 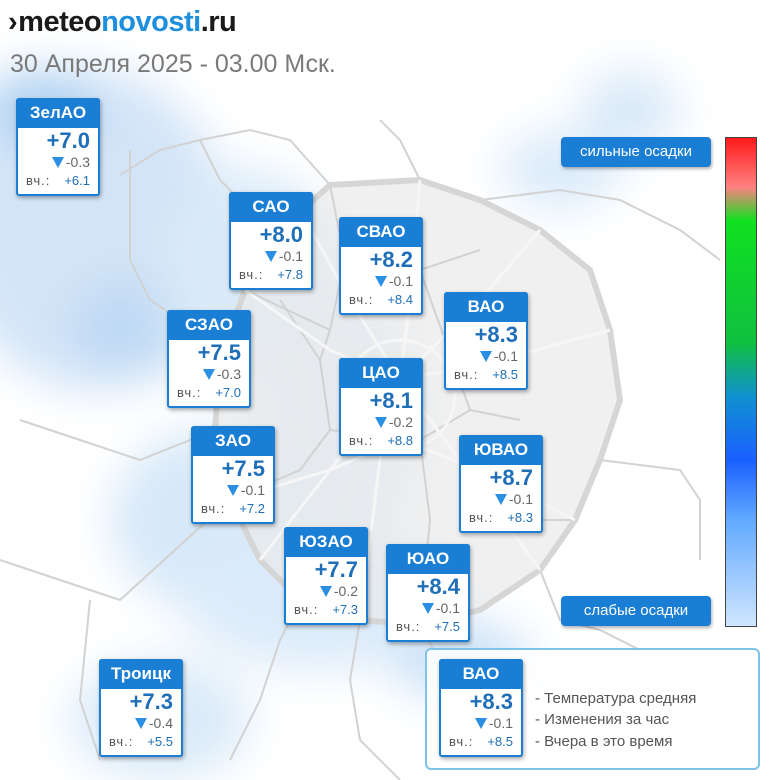 What do you see at coordinates (400, 299) in the screenshot?
I see `yesterday-value: +8.4` at bounding box center [400, 299].